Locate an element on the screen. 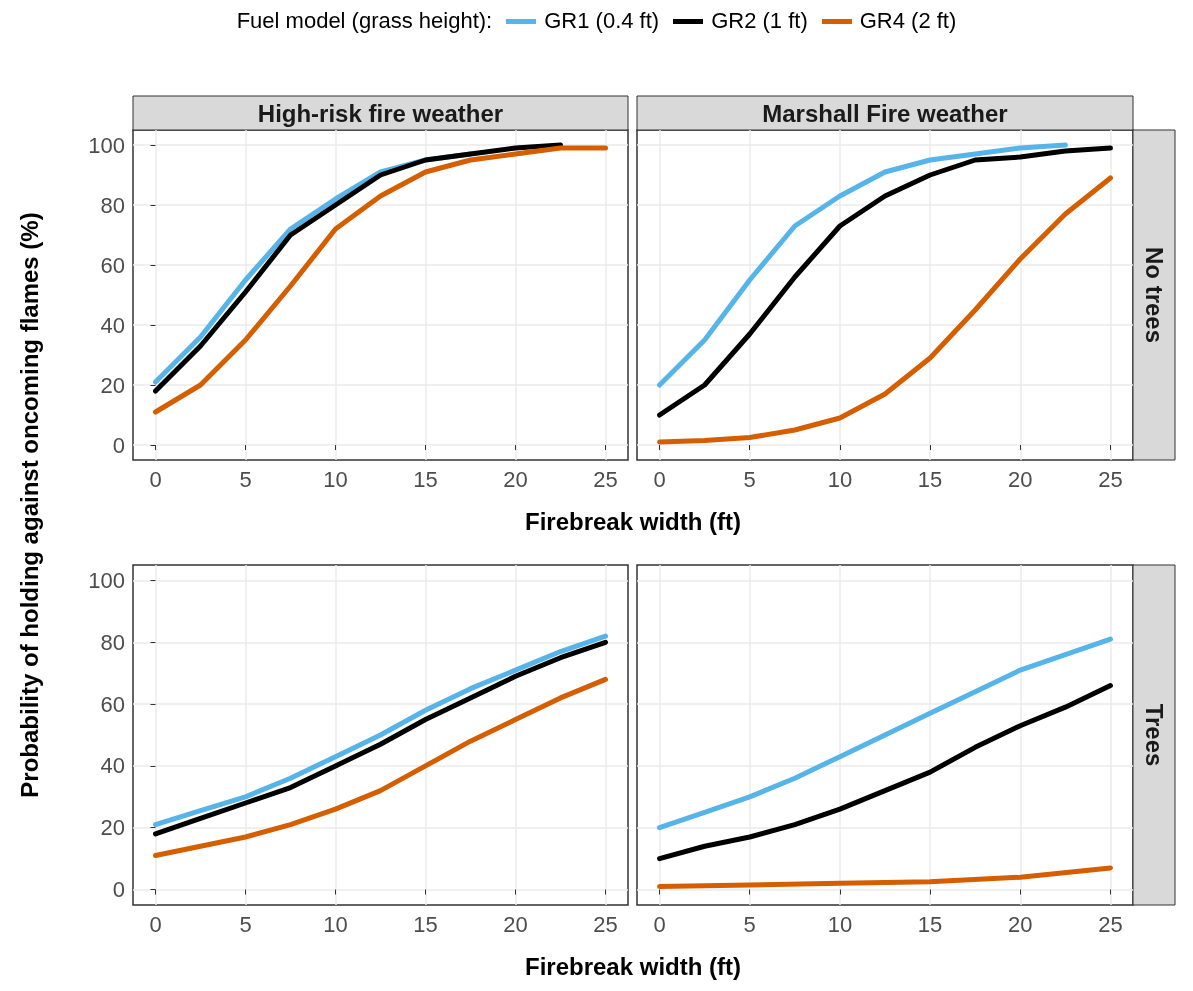 Image resolution: width=1193 pixels, height=991 pixels. text: Trees is located at coordinates (1154, 735).